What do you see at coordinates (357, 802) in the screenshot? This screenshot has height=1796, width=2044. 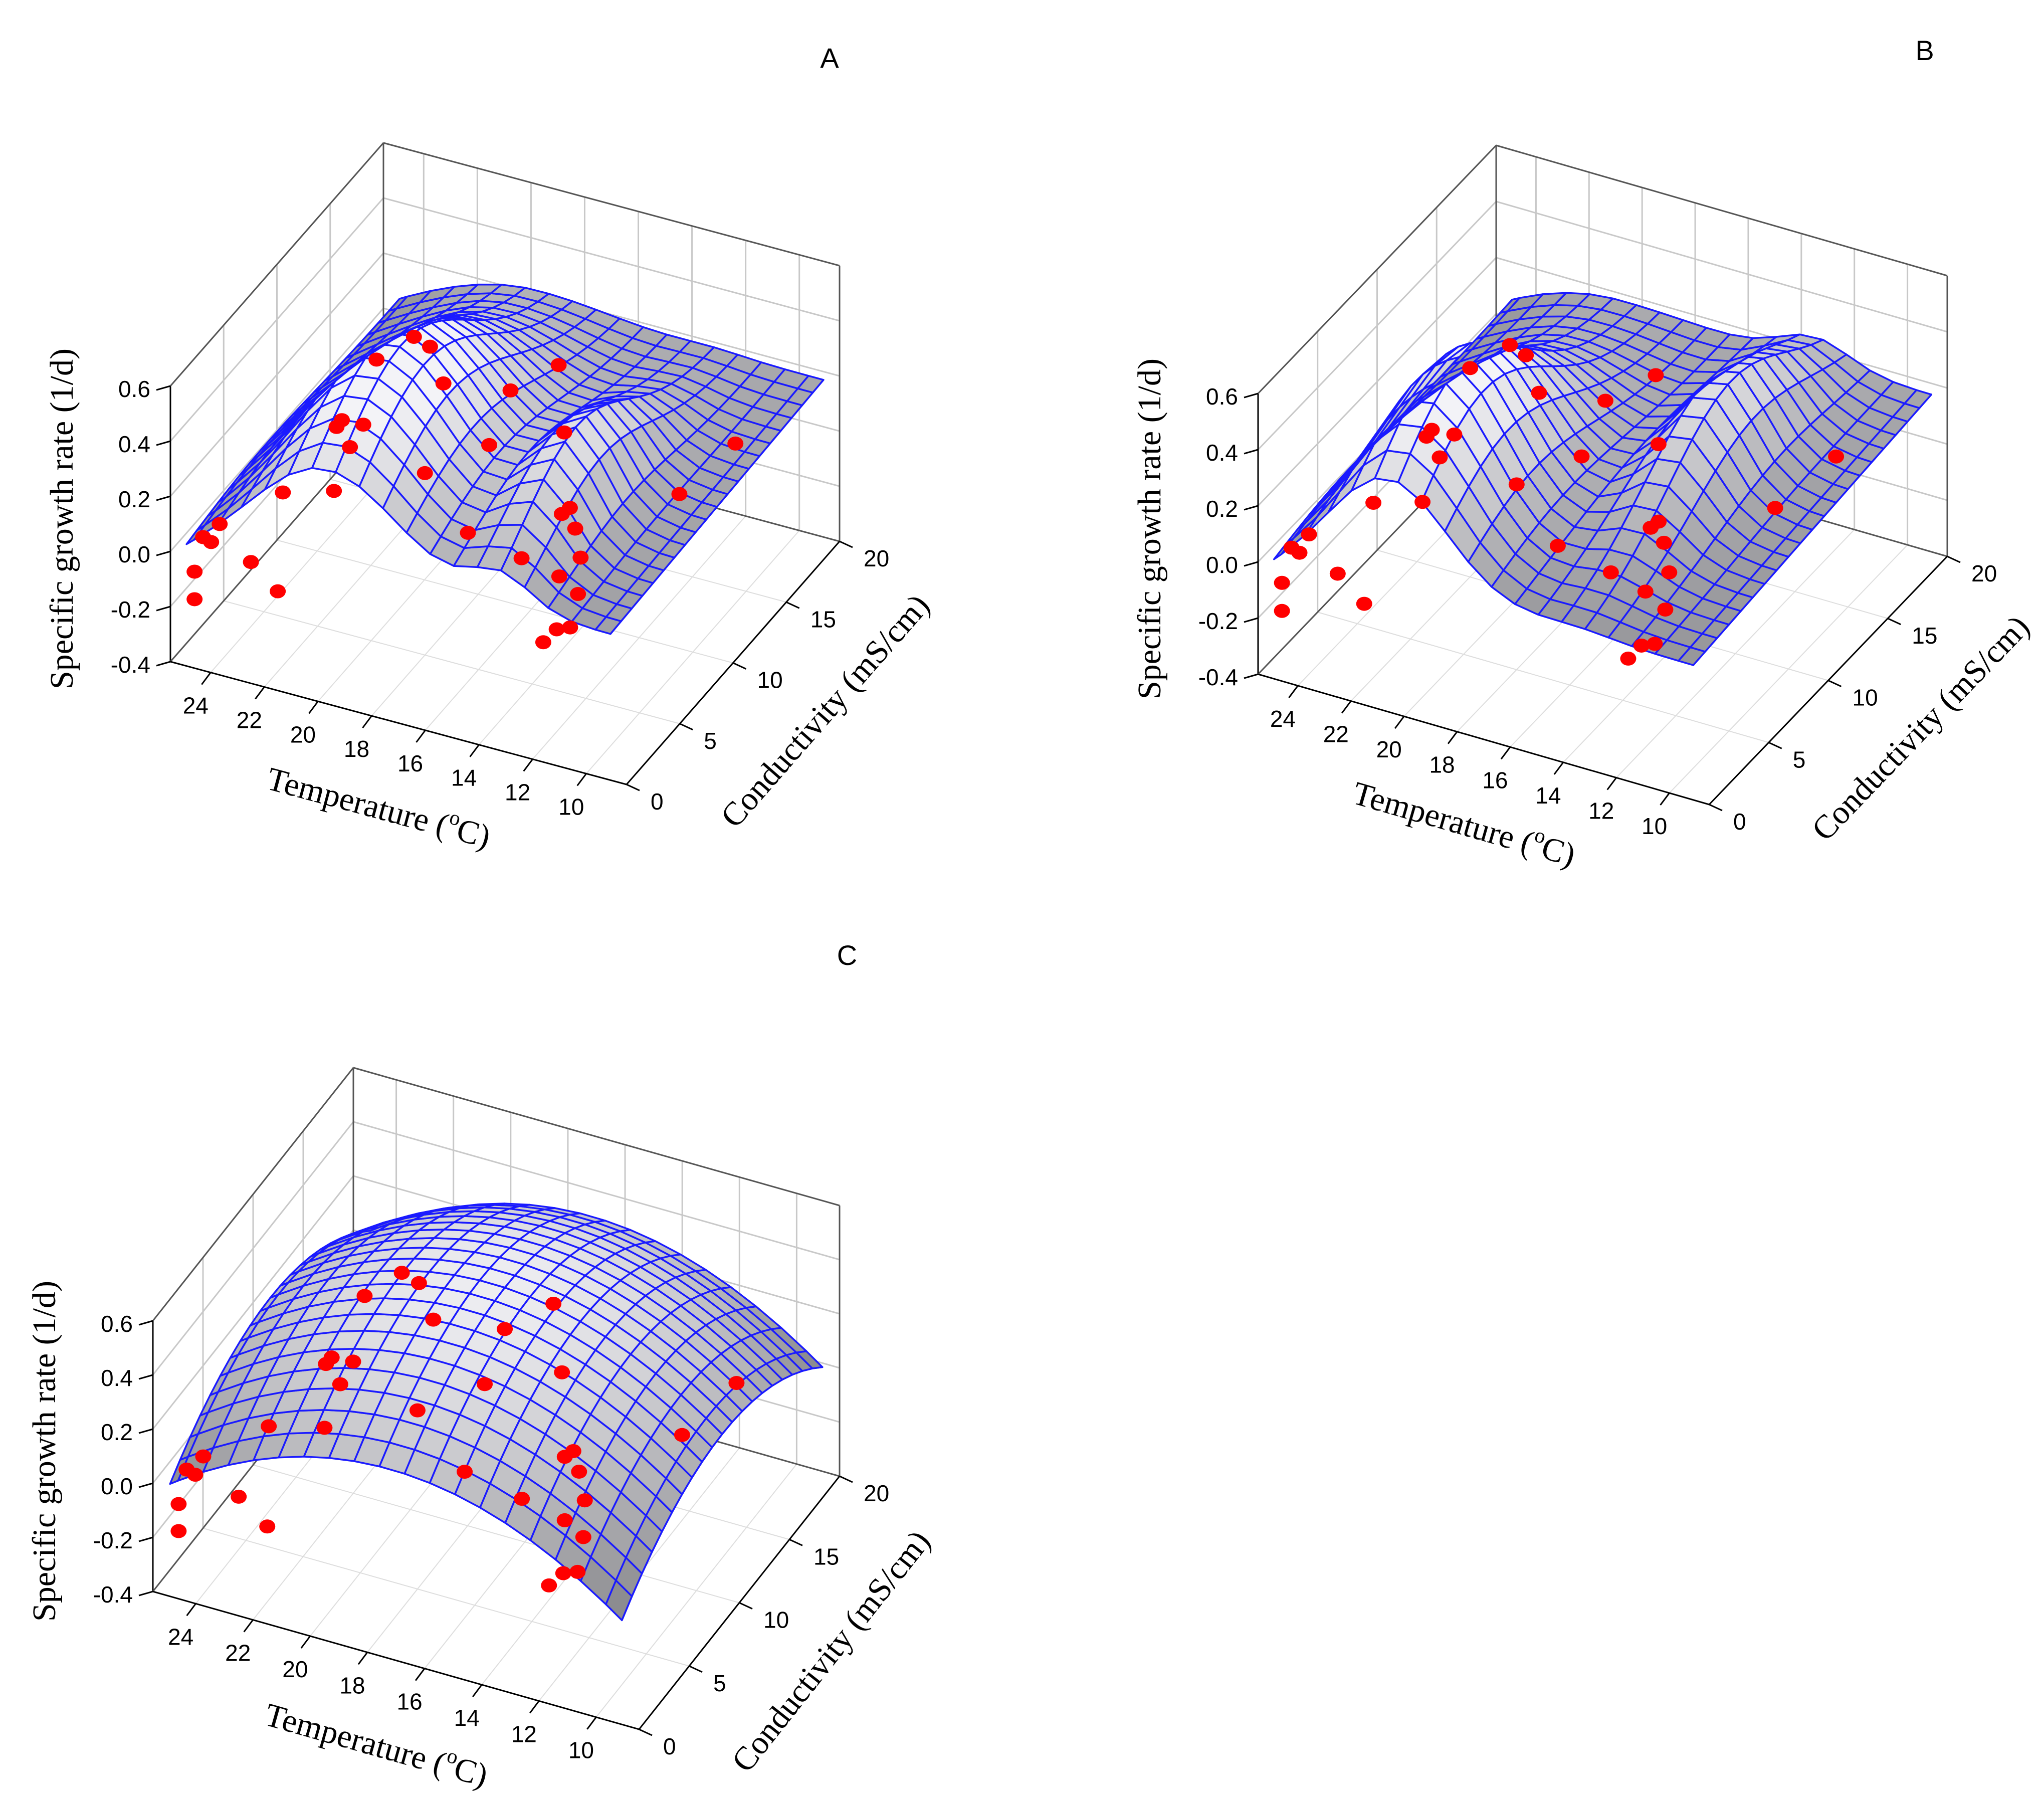 I see `x-axis-title-main: Temperature (` at bounding box center [357, 802].